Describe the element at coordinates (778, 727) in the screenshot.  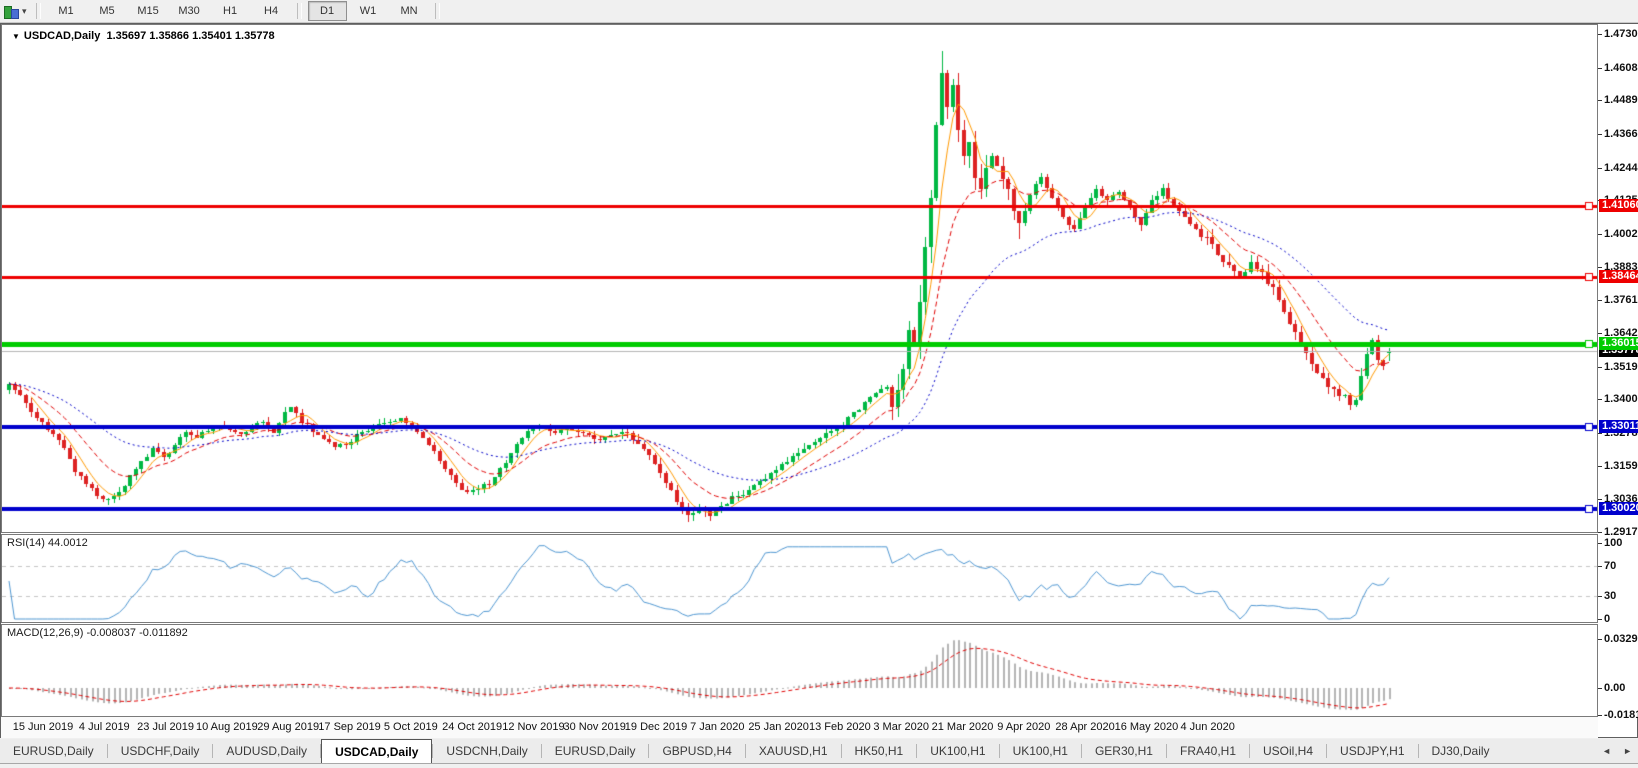
I see `date-label: 25 Jan 2020` at that location.